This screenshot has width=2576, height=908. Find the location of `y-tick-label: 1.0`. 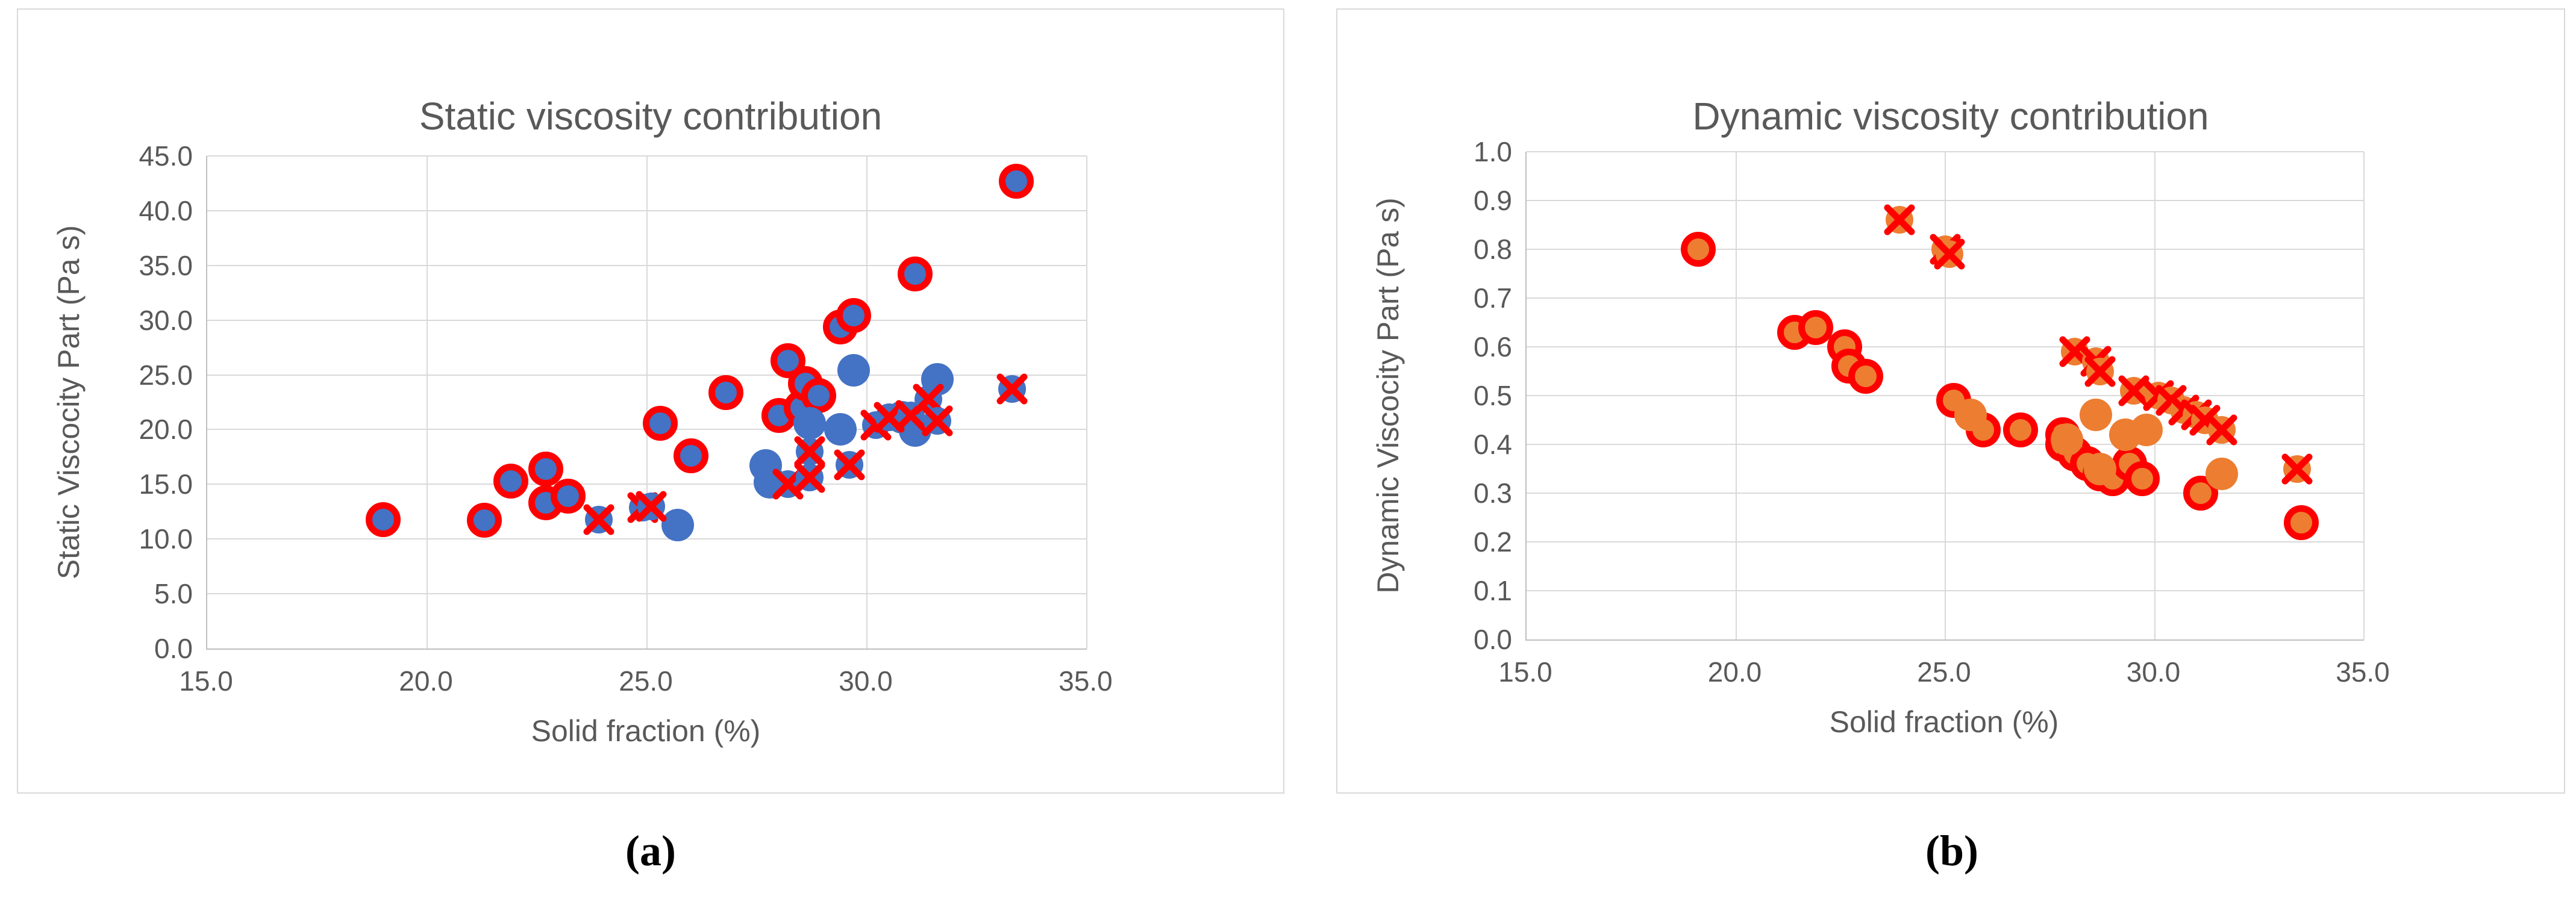

y-tick-label: 1.0 is located at coordinates (1493, 151).